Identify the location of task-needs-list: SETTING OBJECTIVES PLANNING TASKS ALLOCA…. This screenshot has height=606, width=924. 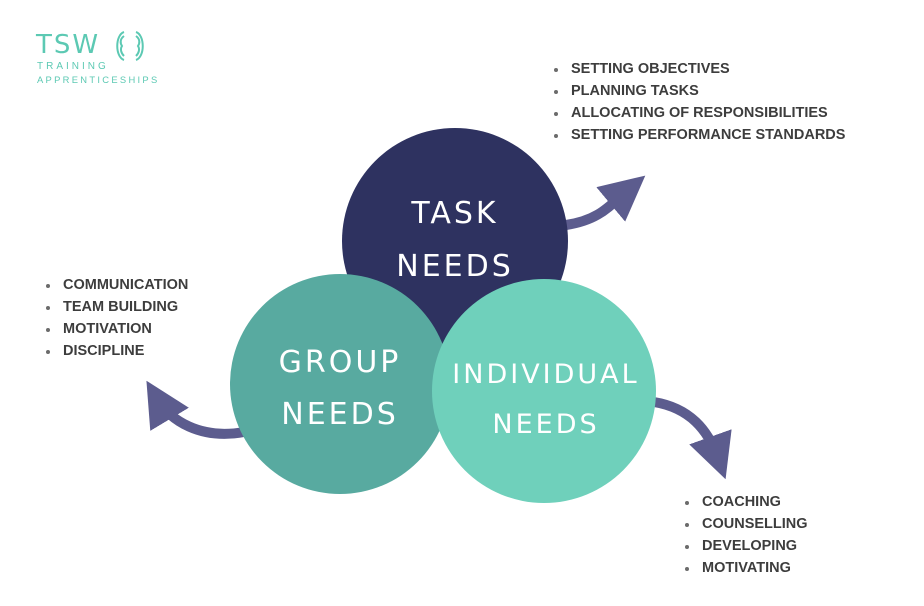
(699, 102).